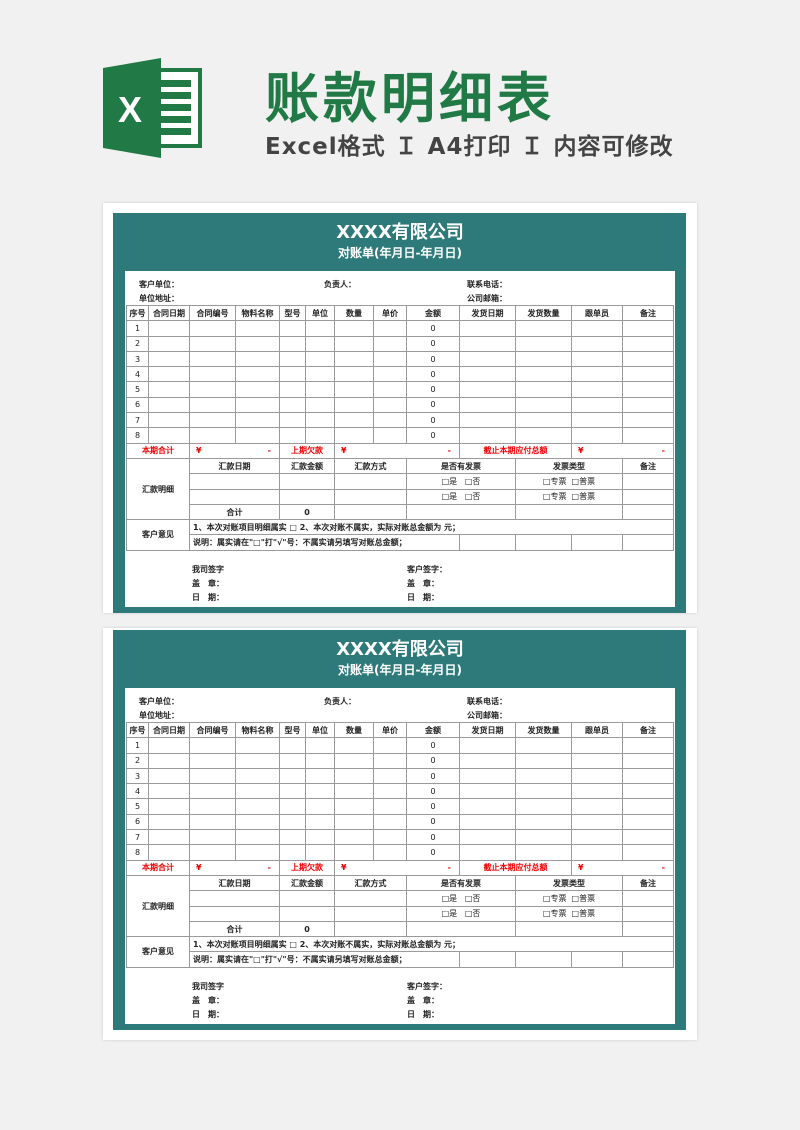 The image size is (800, 1130). Describe the element at coordinates (400, 542) in the screenshot. I see `opinion-note-row: 说明：属实请在"□"打"√"号：不属实请另填写对账总金额；` at that location.